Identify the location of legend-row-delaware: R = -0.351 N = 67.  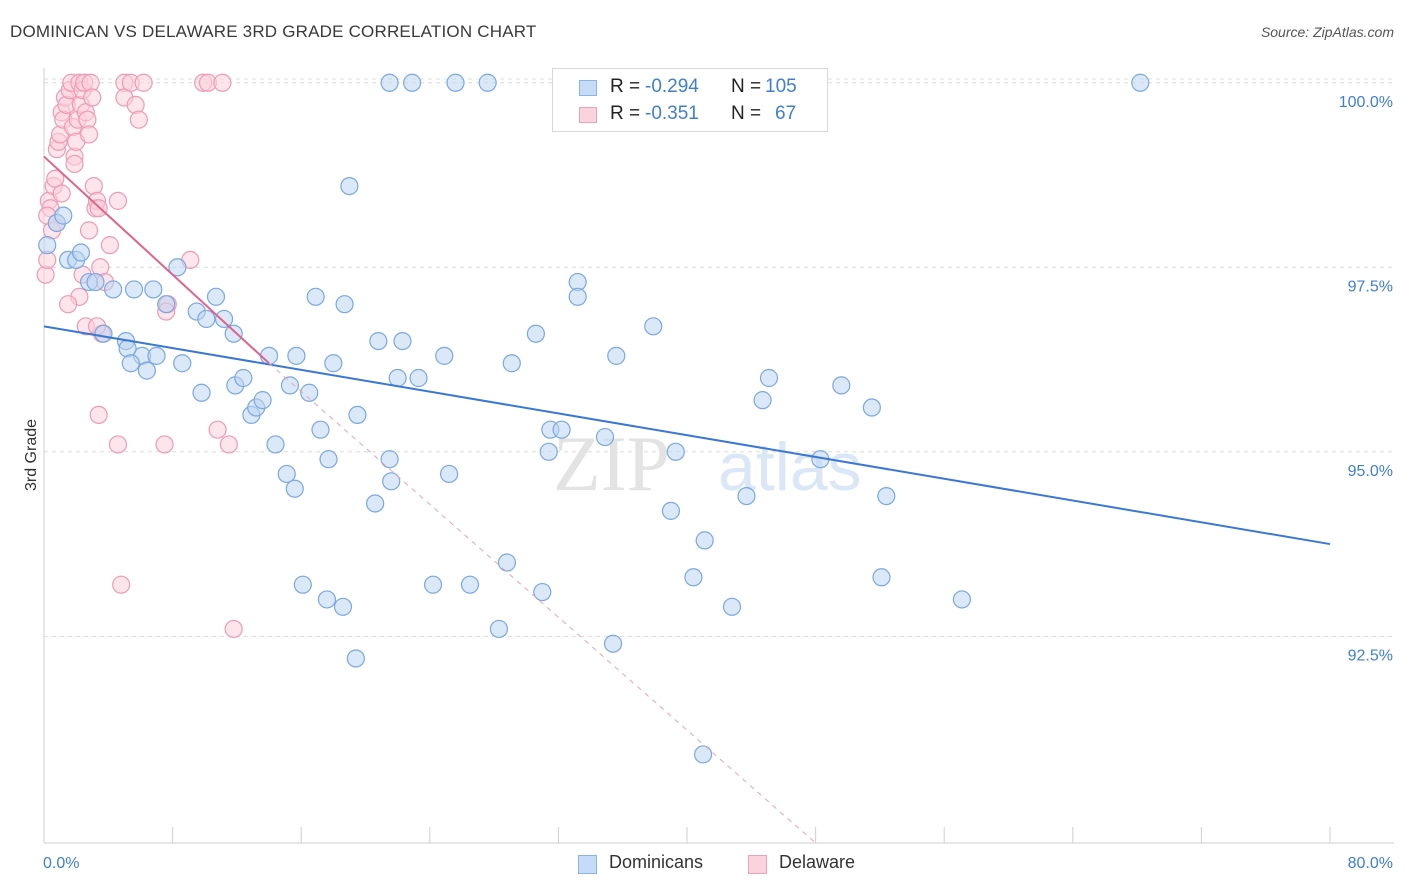
(690, 114).